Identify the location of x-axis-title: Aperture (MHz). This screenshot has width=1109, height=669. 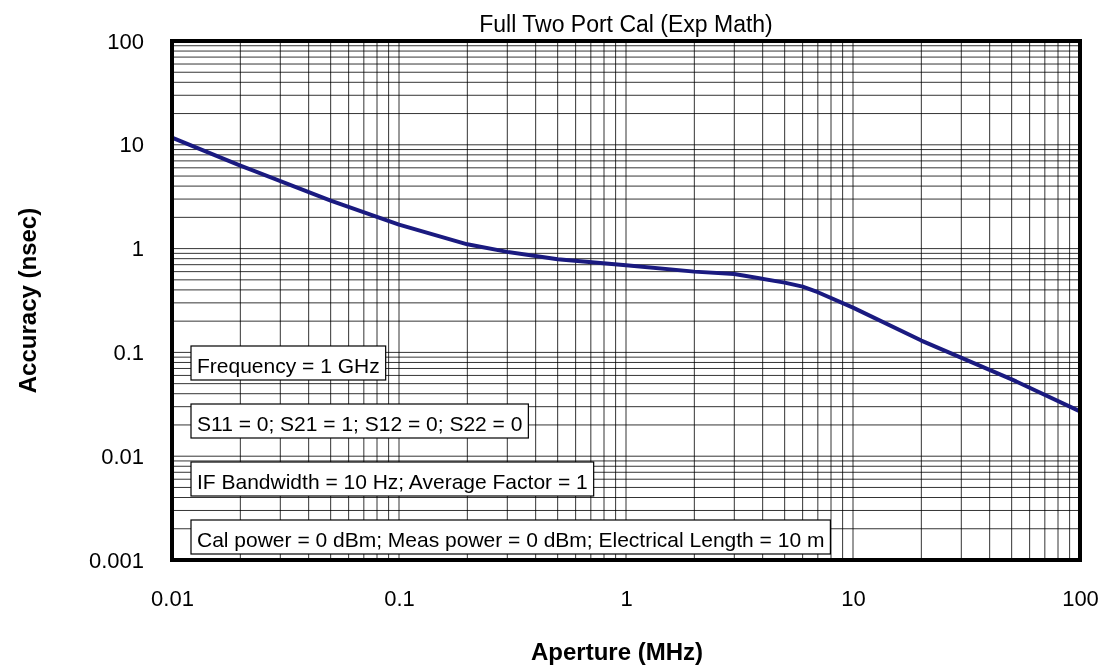
(617, 651).